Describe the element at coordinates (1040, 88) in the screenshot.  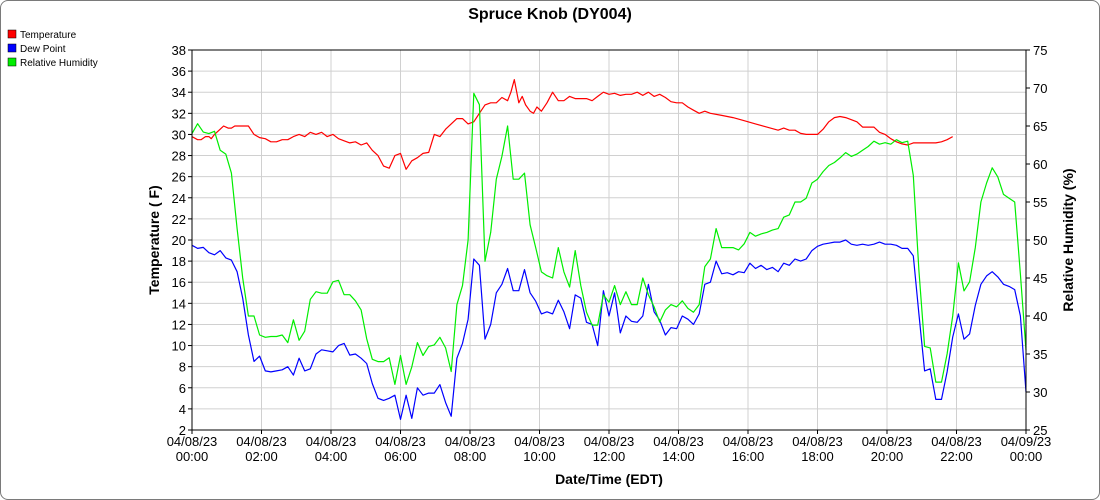
I see `y-tick-label-right: 70` at that location.